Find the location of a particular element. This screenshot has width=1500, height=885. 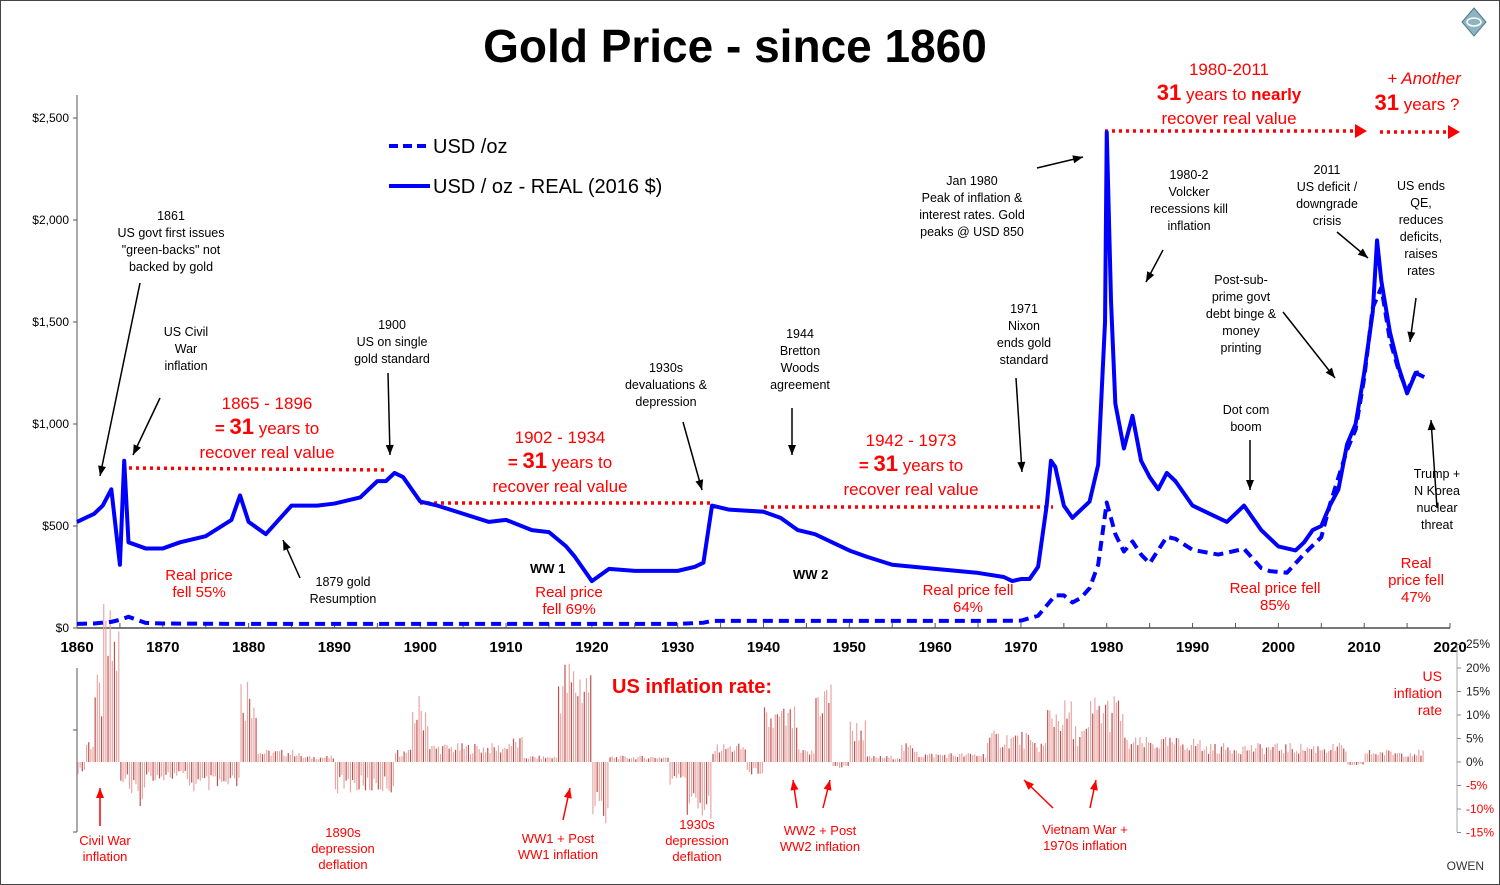

y-tick-label: $0 is located at coordinates (63, 628).